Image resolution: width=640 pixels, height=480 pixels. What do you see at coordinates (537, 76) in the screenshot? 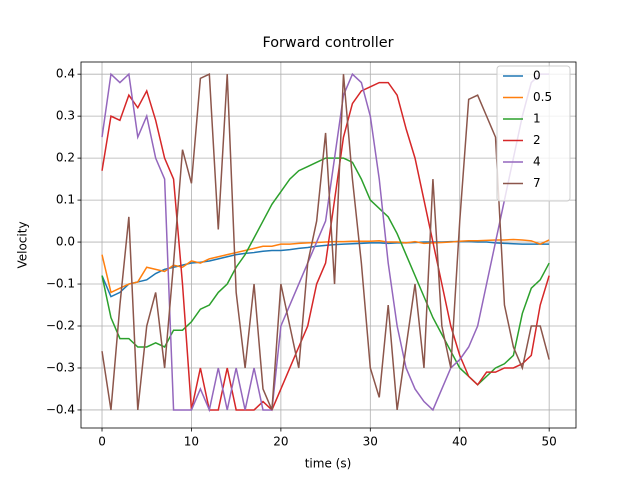
I see `legend-label: 0` at bounding box center [537, 76].